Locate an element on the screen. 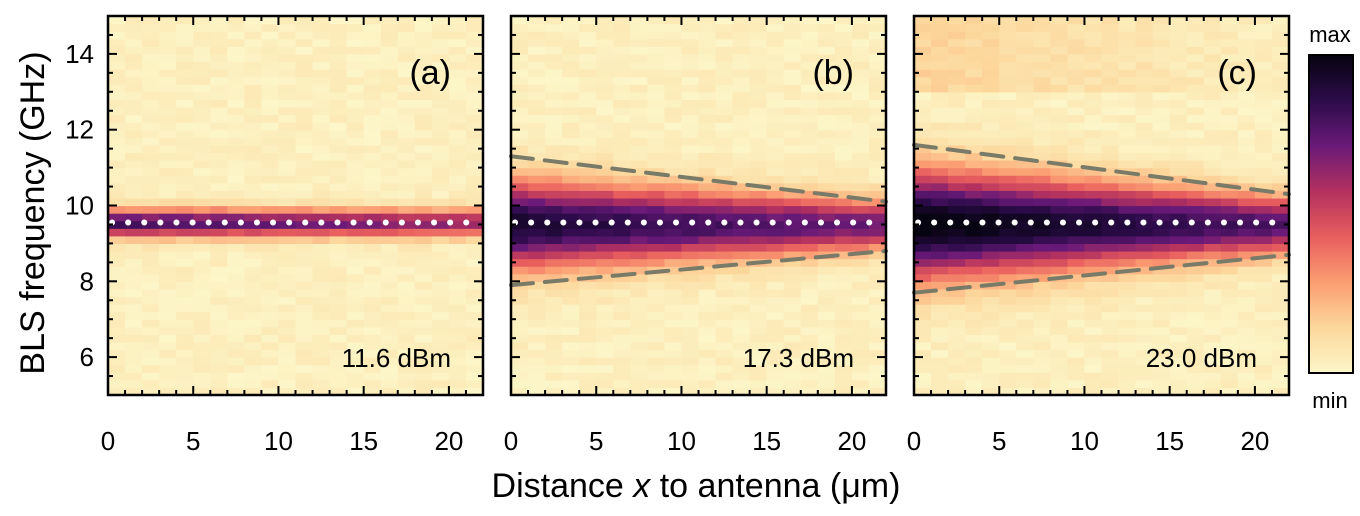 Image resolution: width=1360 pixels, height=516 pixels. x-axis-label-post: to antenna (μm) is located at coordinates (775, 486).